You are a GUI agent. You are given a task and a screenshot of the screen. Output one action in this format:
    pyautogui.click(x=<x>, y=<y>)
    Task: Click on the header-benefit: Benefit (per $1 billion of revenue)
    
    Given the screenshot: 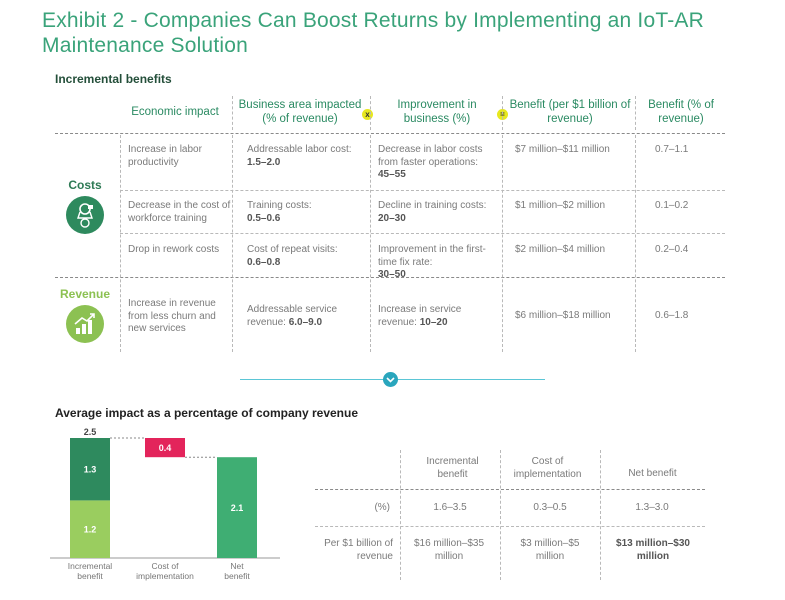 What is the action you would take?
    pyautogui.click(x=570, y=112)
    